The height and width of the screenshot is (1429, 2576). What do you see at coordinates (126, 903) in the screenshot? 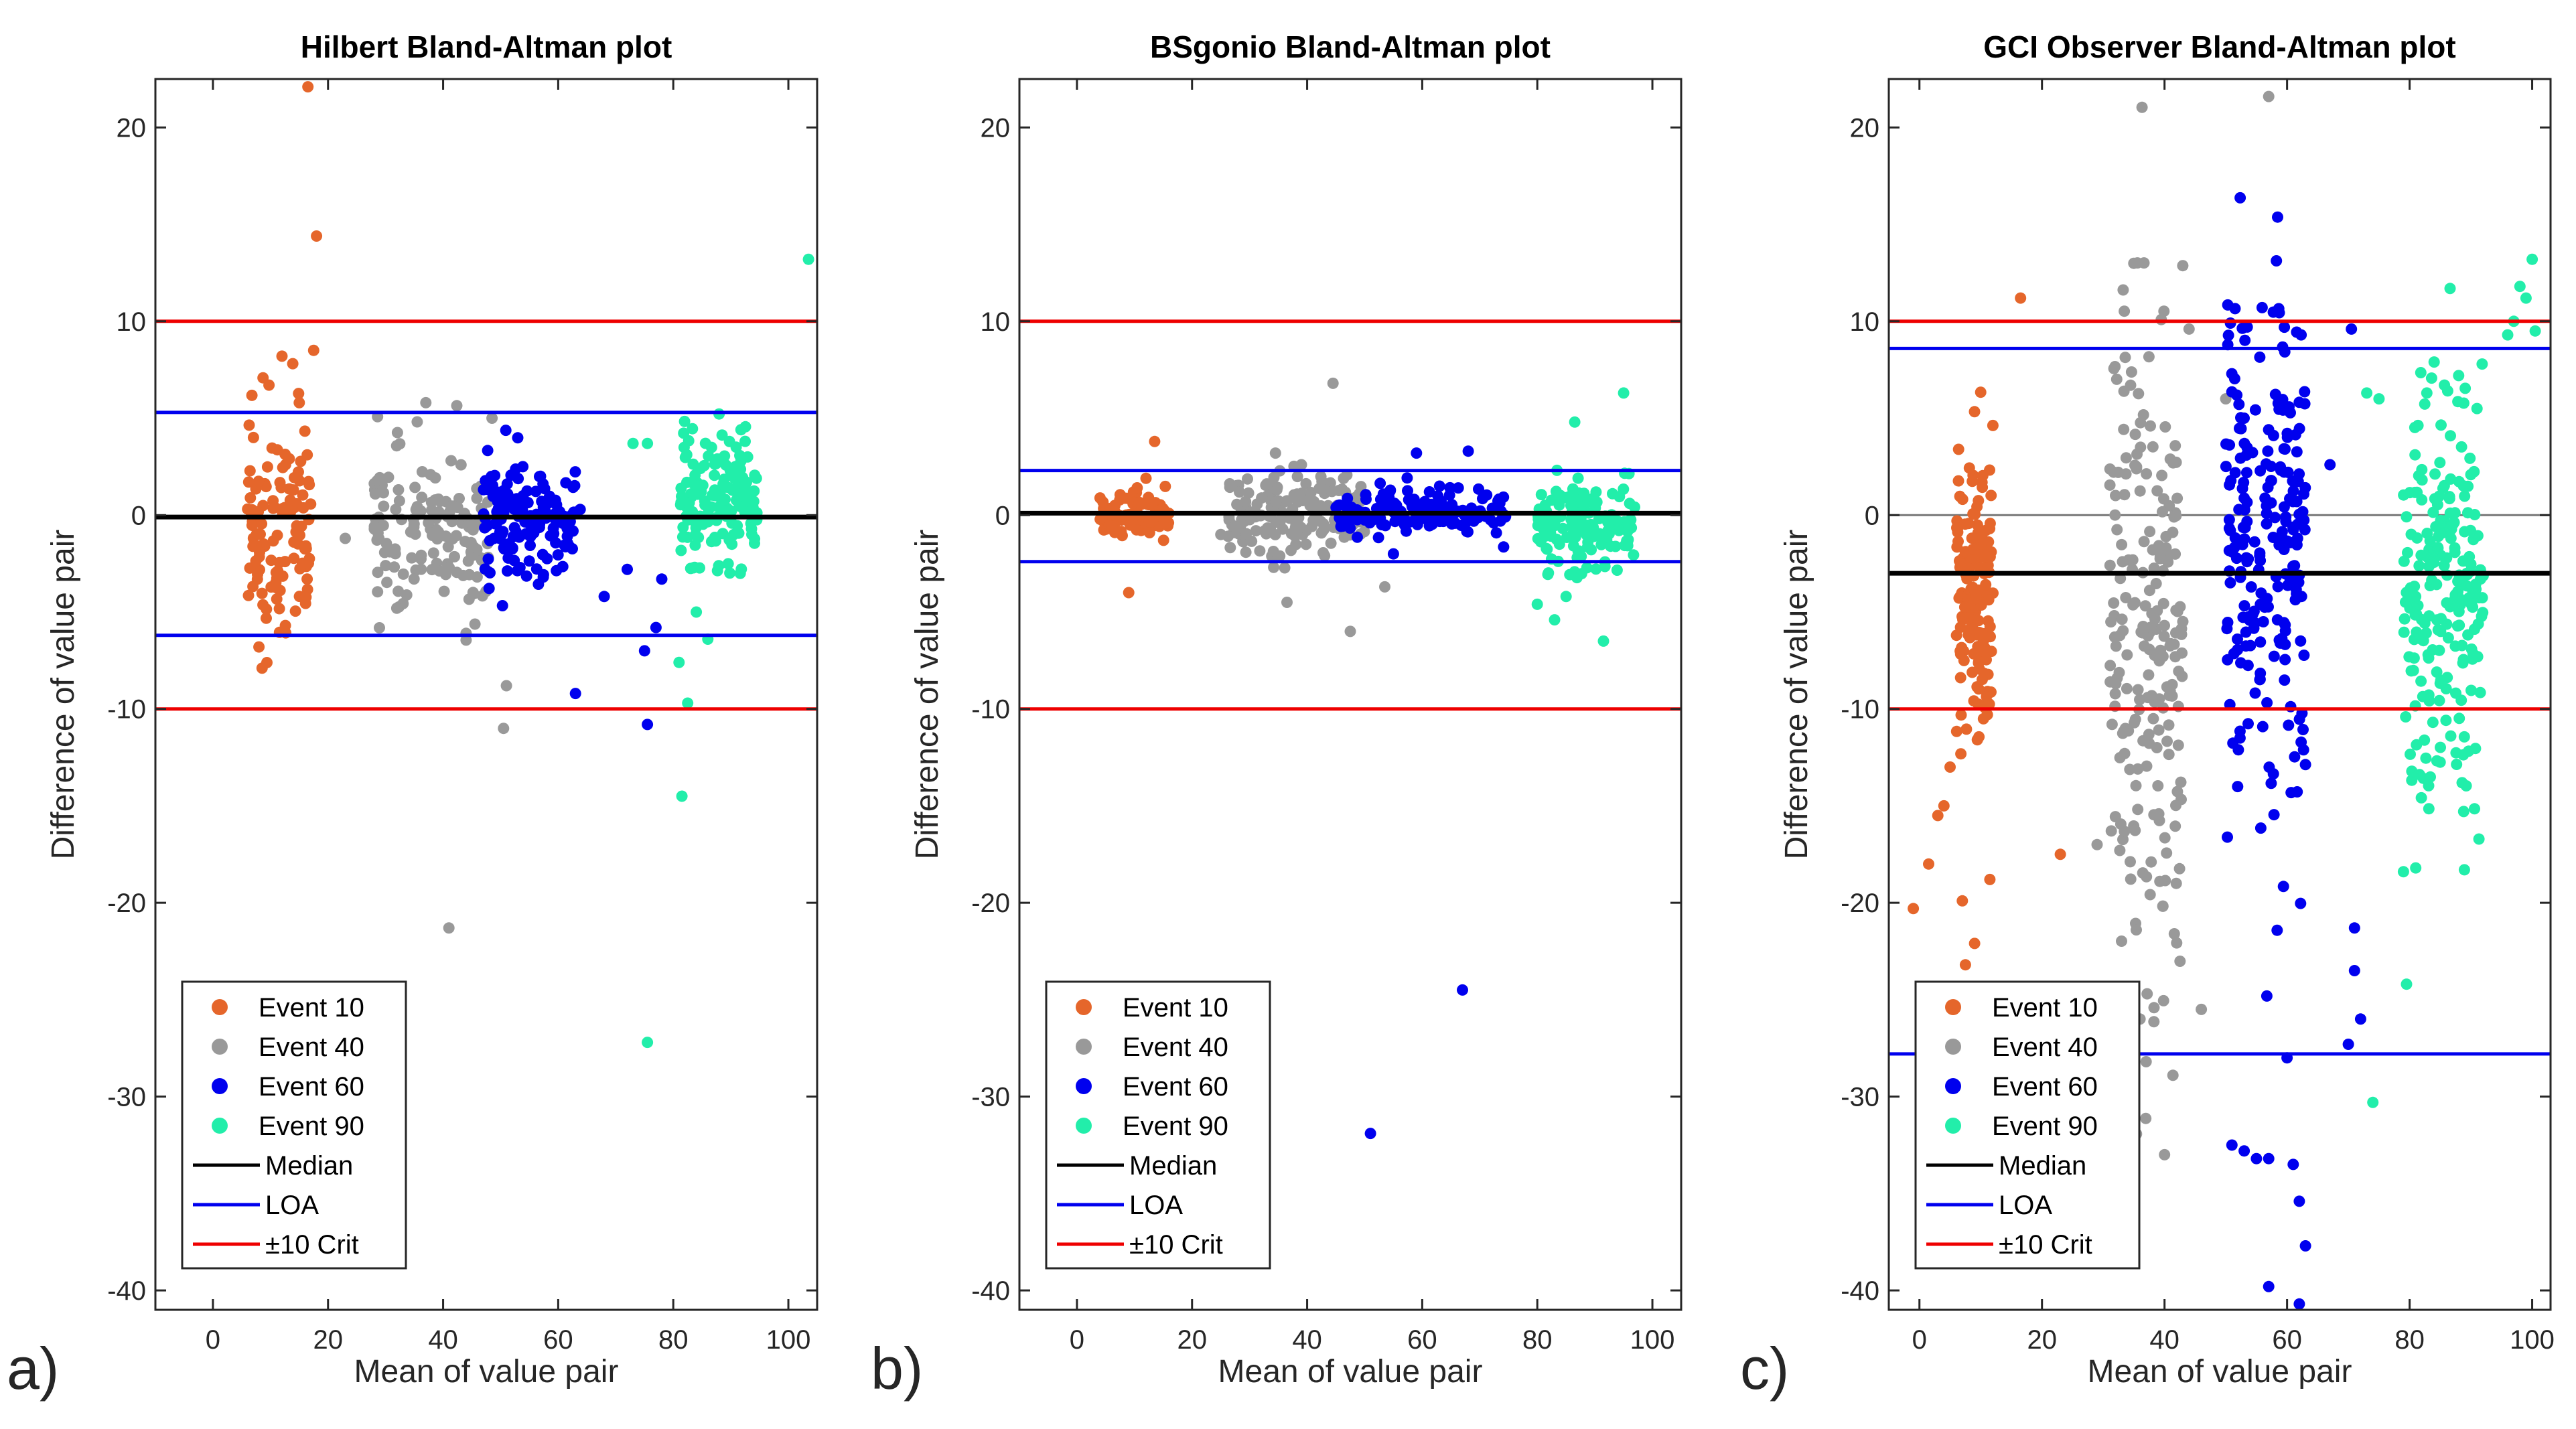
I see `y-tick-label: -20` at bounding box center [126, 903].